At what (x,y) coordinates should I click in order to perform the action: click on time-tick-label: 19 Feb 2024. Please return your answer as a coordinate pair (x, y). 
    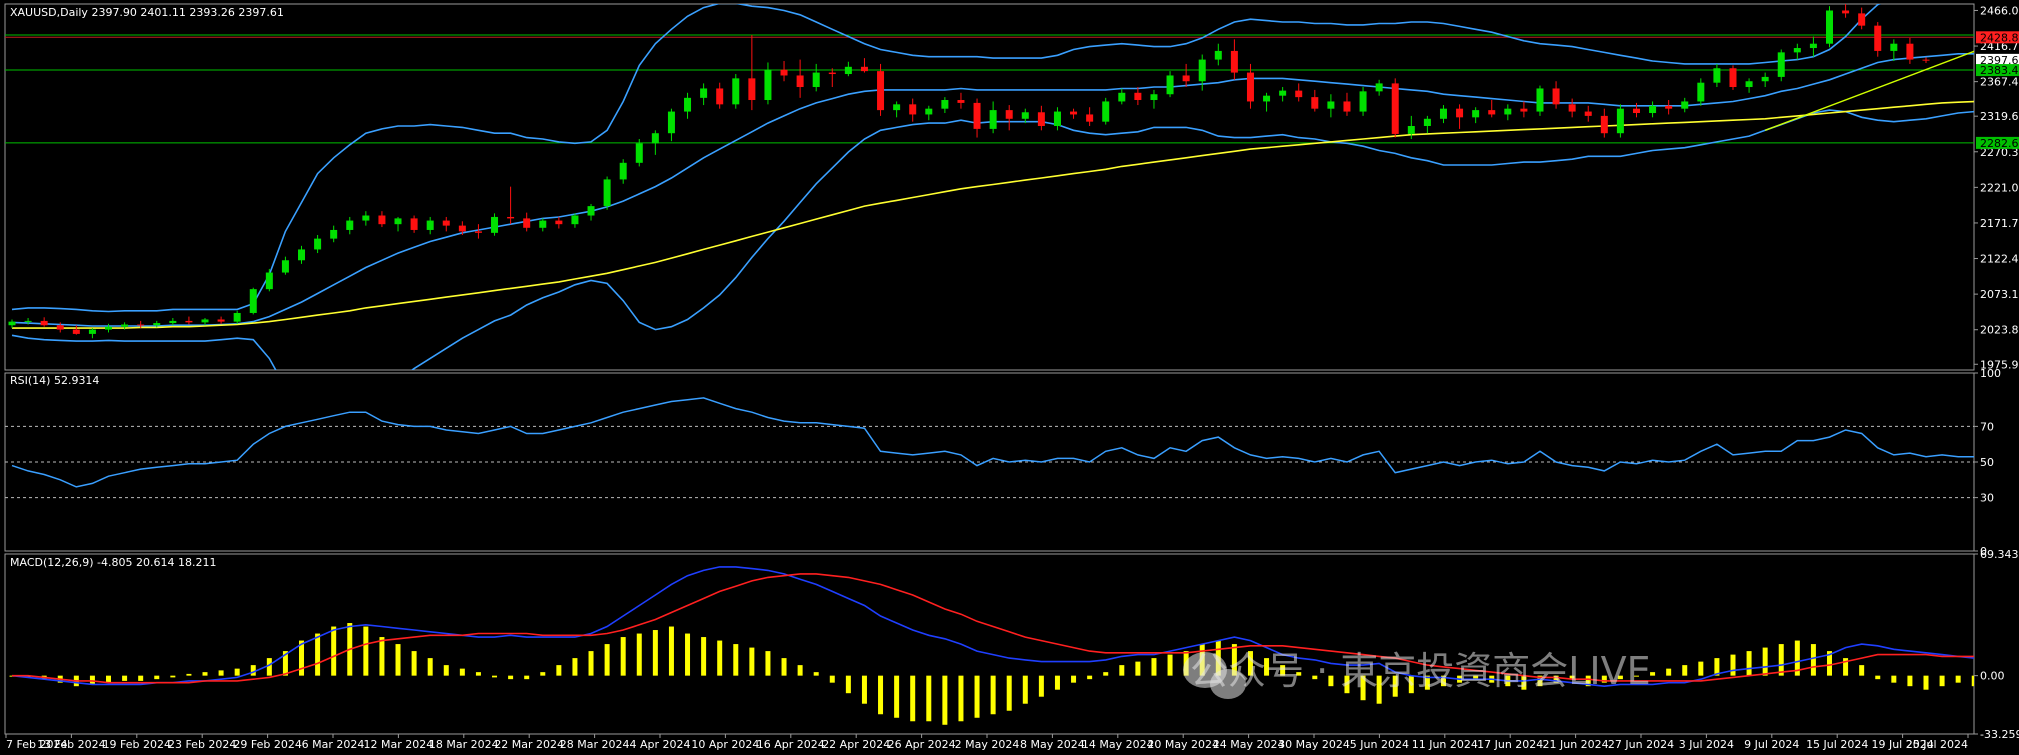
    Looking at the image, I should click on (137, 744).